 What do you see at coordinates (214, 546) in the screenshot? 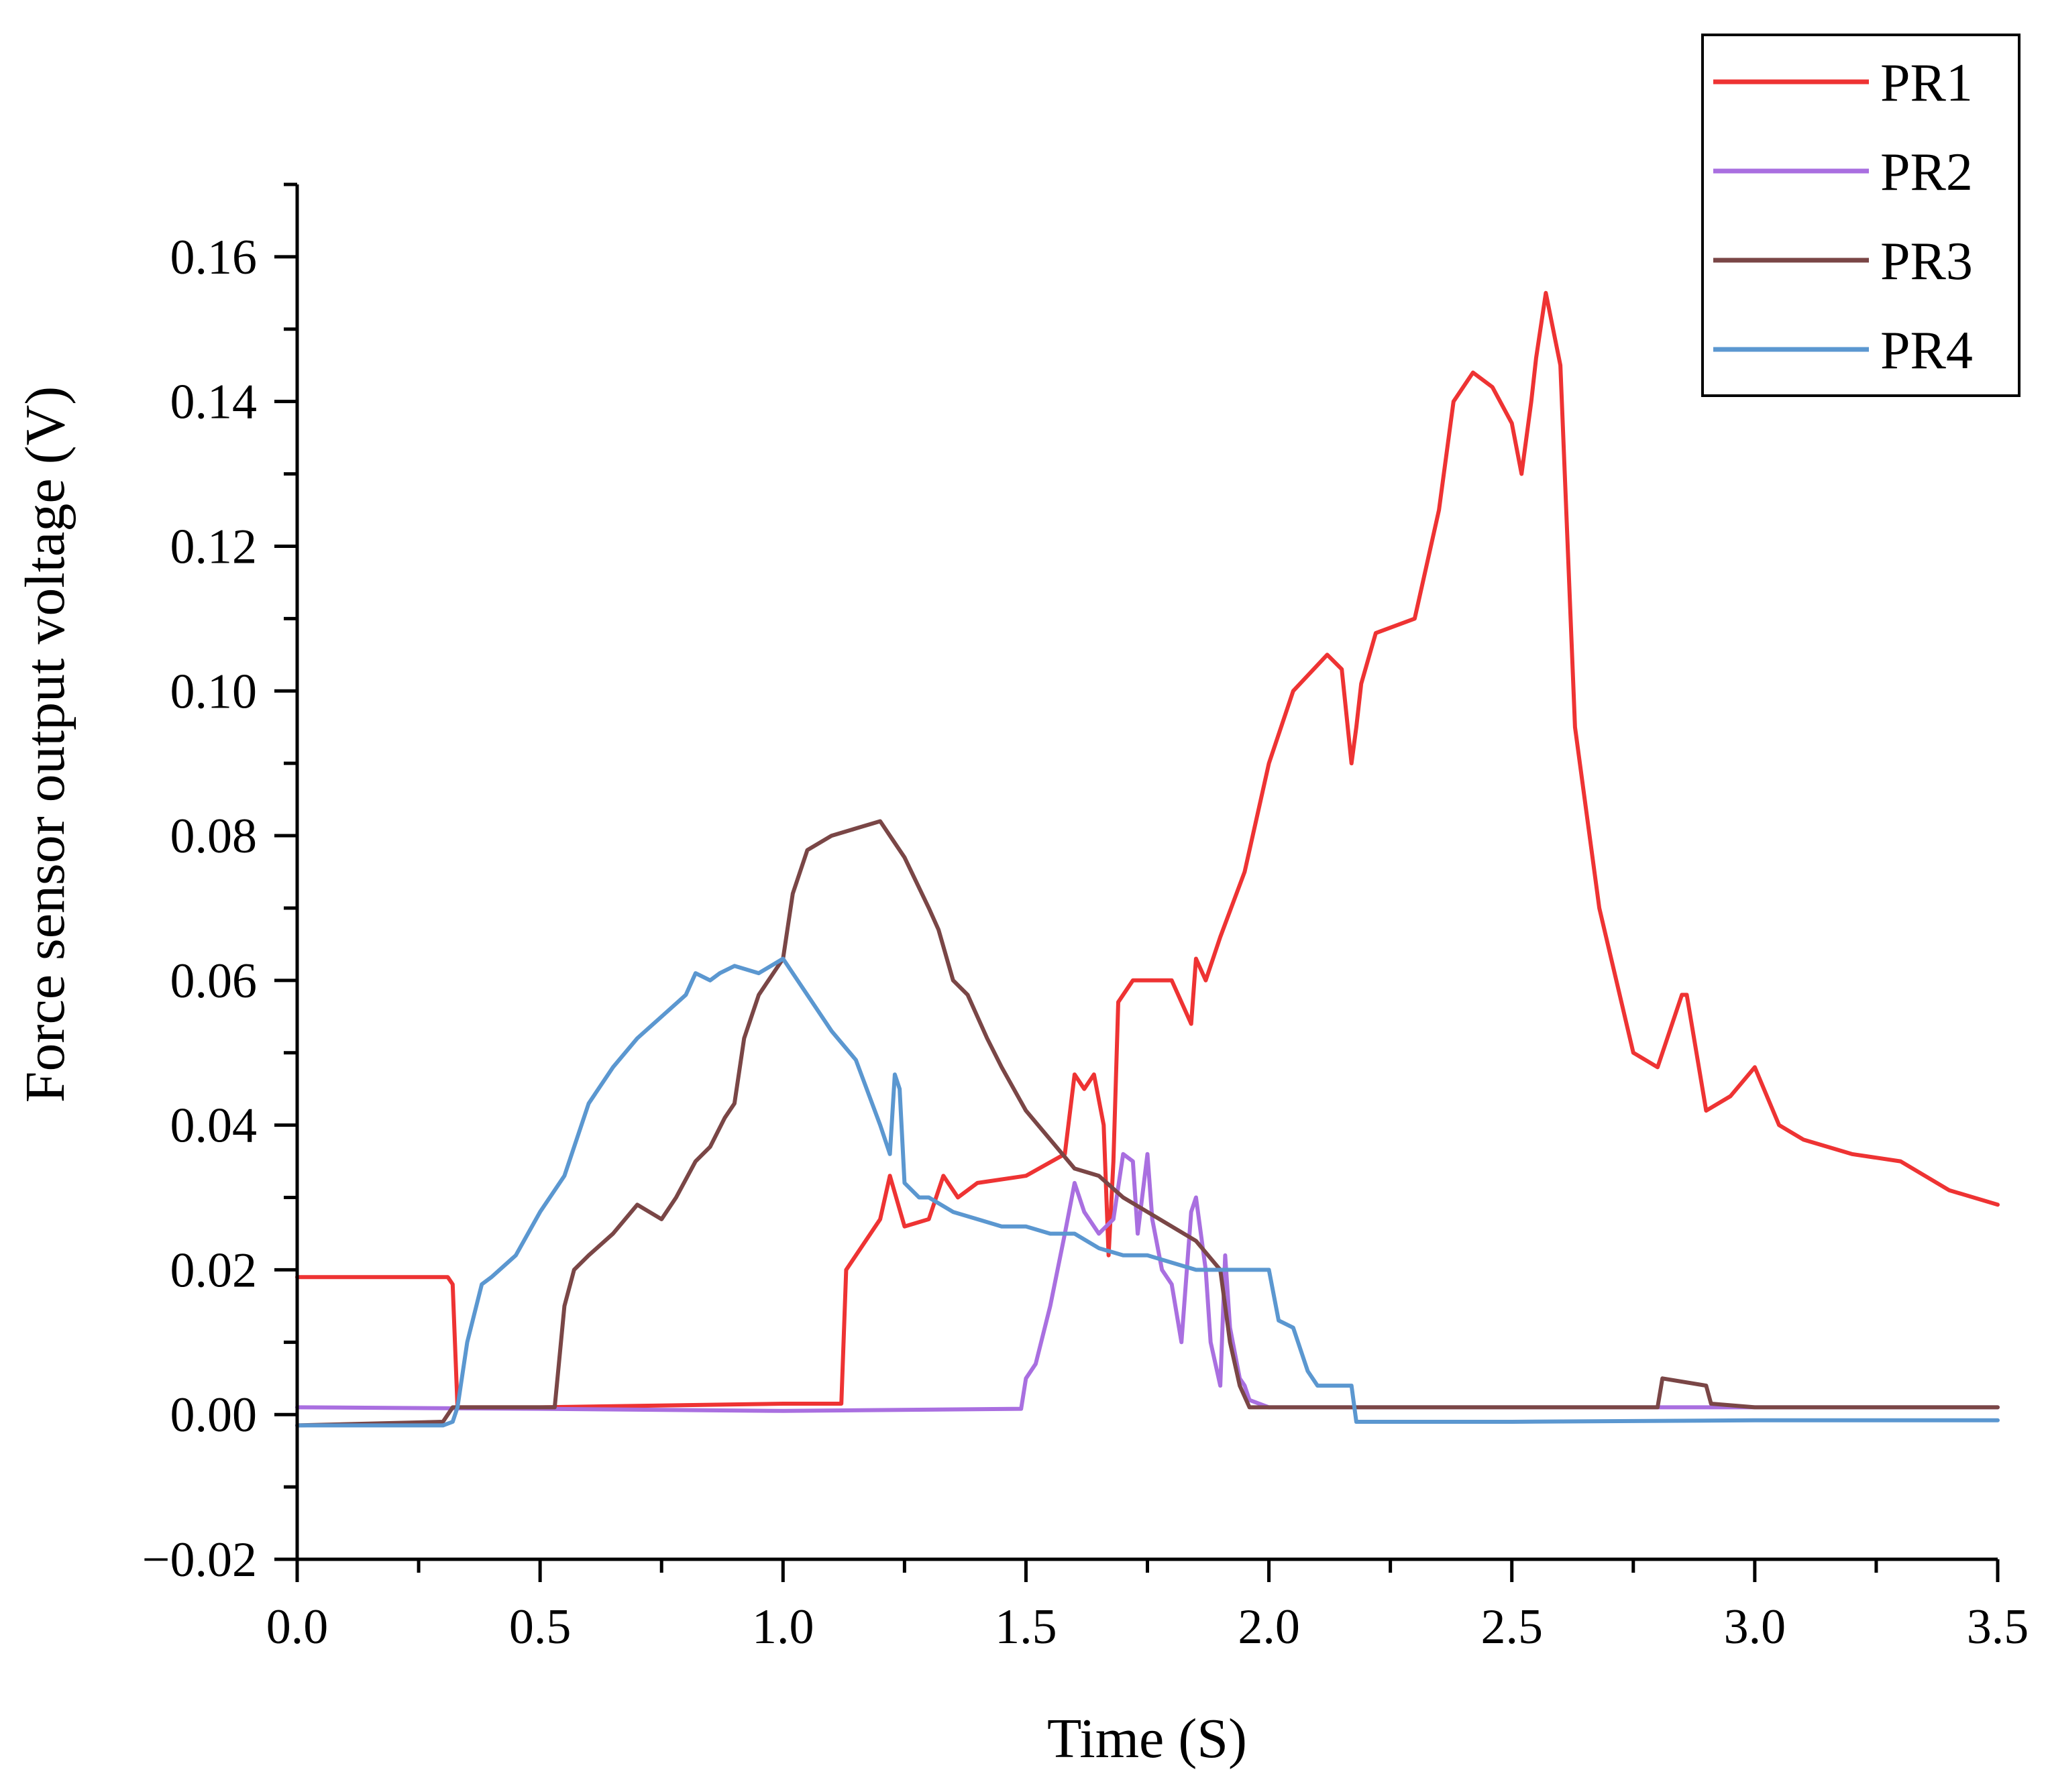
I see `y-tick-label: 0.12` at bounding box center [214, 546].